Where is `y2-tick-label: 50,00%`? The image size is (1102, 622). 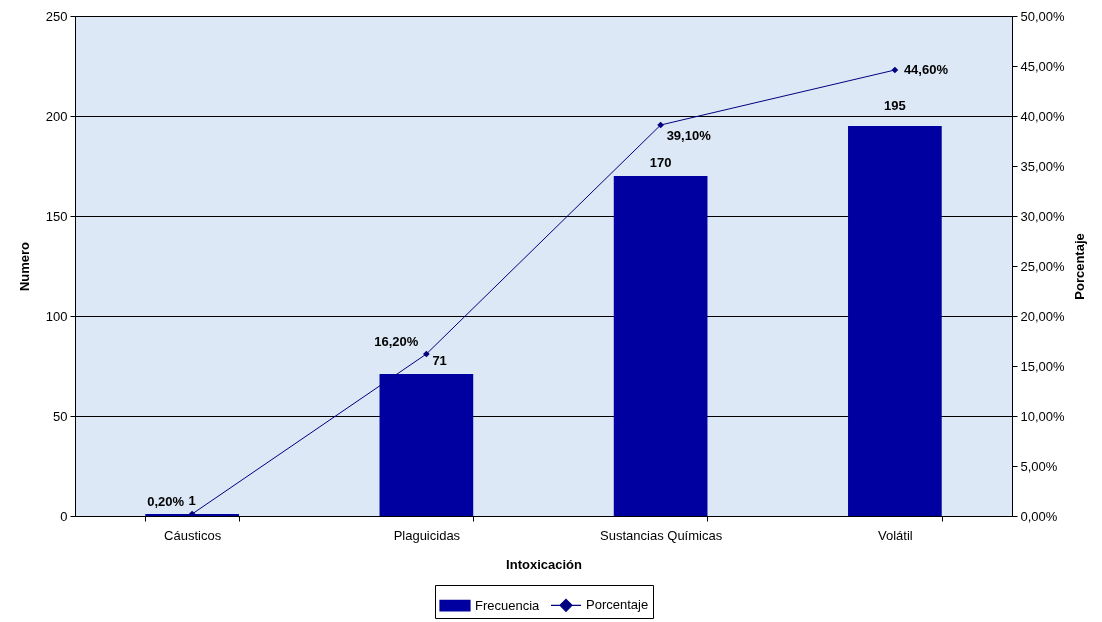 y2-tick-label: 50,00% is located at coordinates (1043, 16).